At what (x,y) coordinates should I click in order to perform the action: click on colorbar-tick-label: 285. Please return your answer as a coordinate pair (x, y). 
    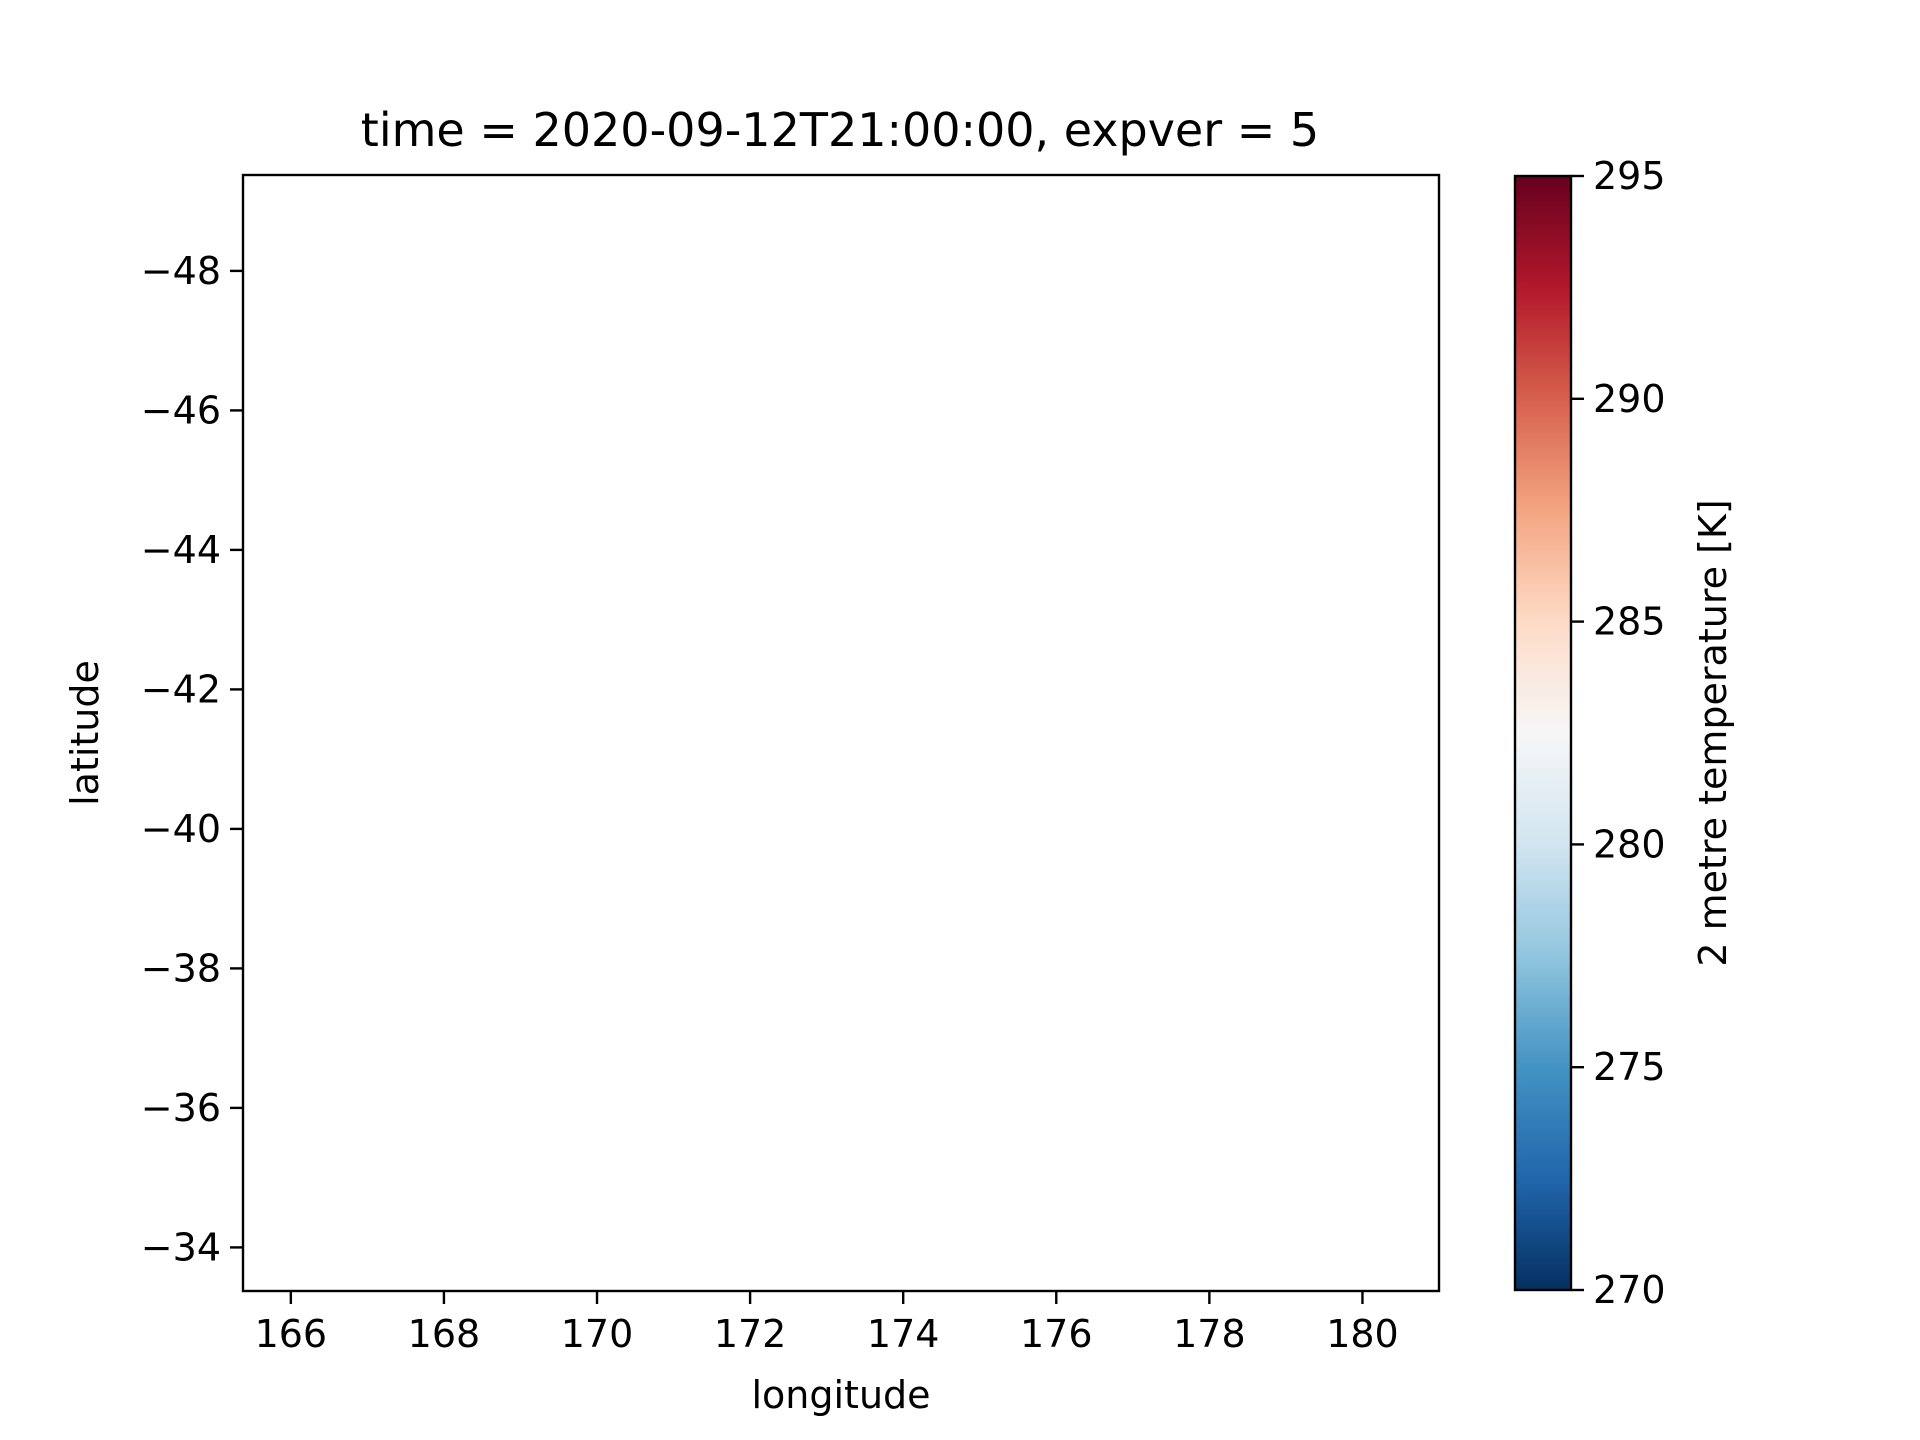
    Looking at the image, I should click on (1629, 622).